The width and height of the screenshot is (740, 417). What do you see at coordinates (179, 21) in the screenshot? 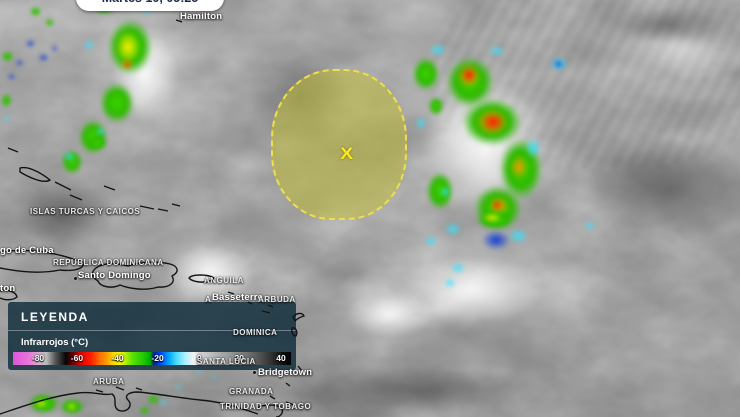
I see `coastline-bermuda` at bounding box center [179, 21].